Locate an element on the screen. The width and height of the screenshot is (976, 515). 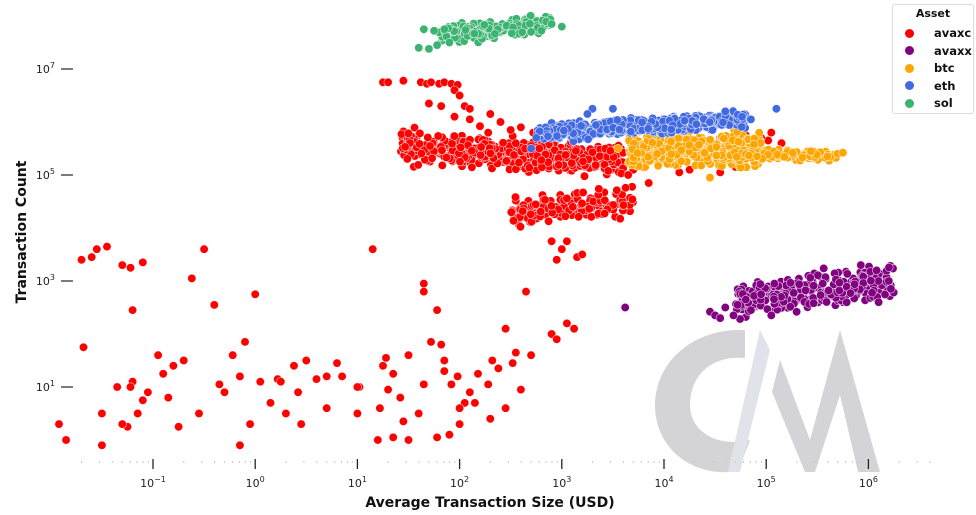
series-avaxx is located at coordinates (759, 292).